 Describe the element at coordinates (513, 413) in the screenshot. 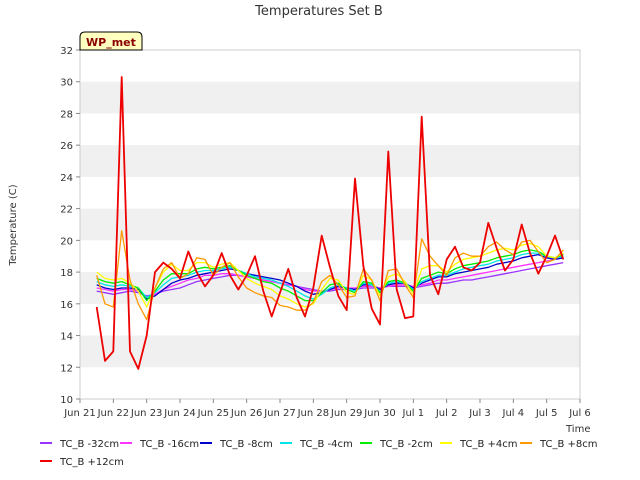

I see `x-tick-label: Jul 4` at that location.